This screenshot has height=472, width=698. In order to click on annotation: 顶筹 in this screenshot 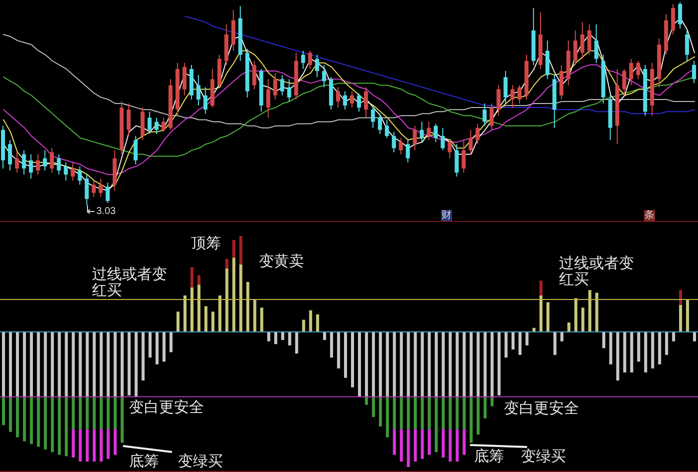, I will do `click(206, 243)`.